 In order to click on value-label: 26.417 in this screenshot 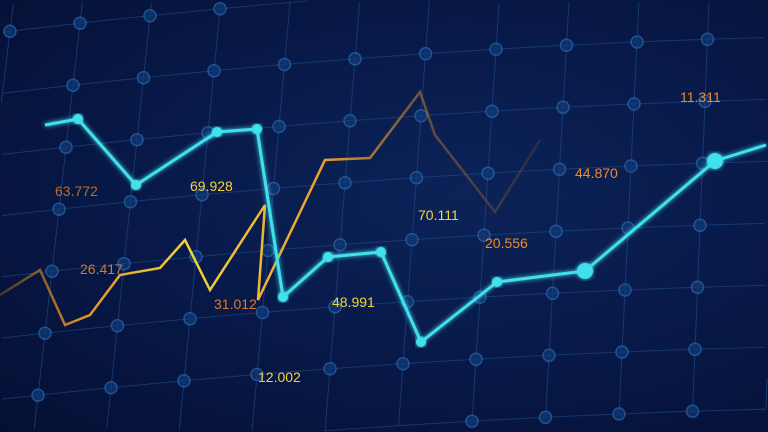, I will do `click(101, 269)`.